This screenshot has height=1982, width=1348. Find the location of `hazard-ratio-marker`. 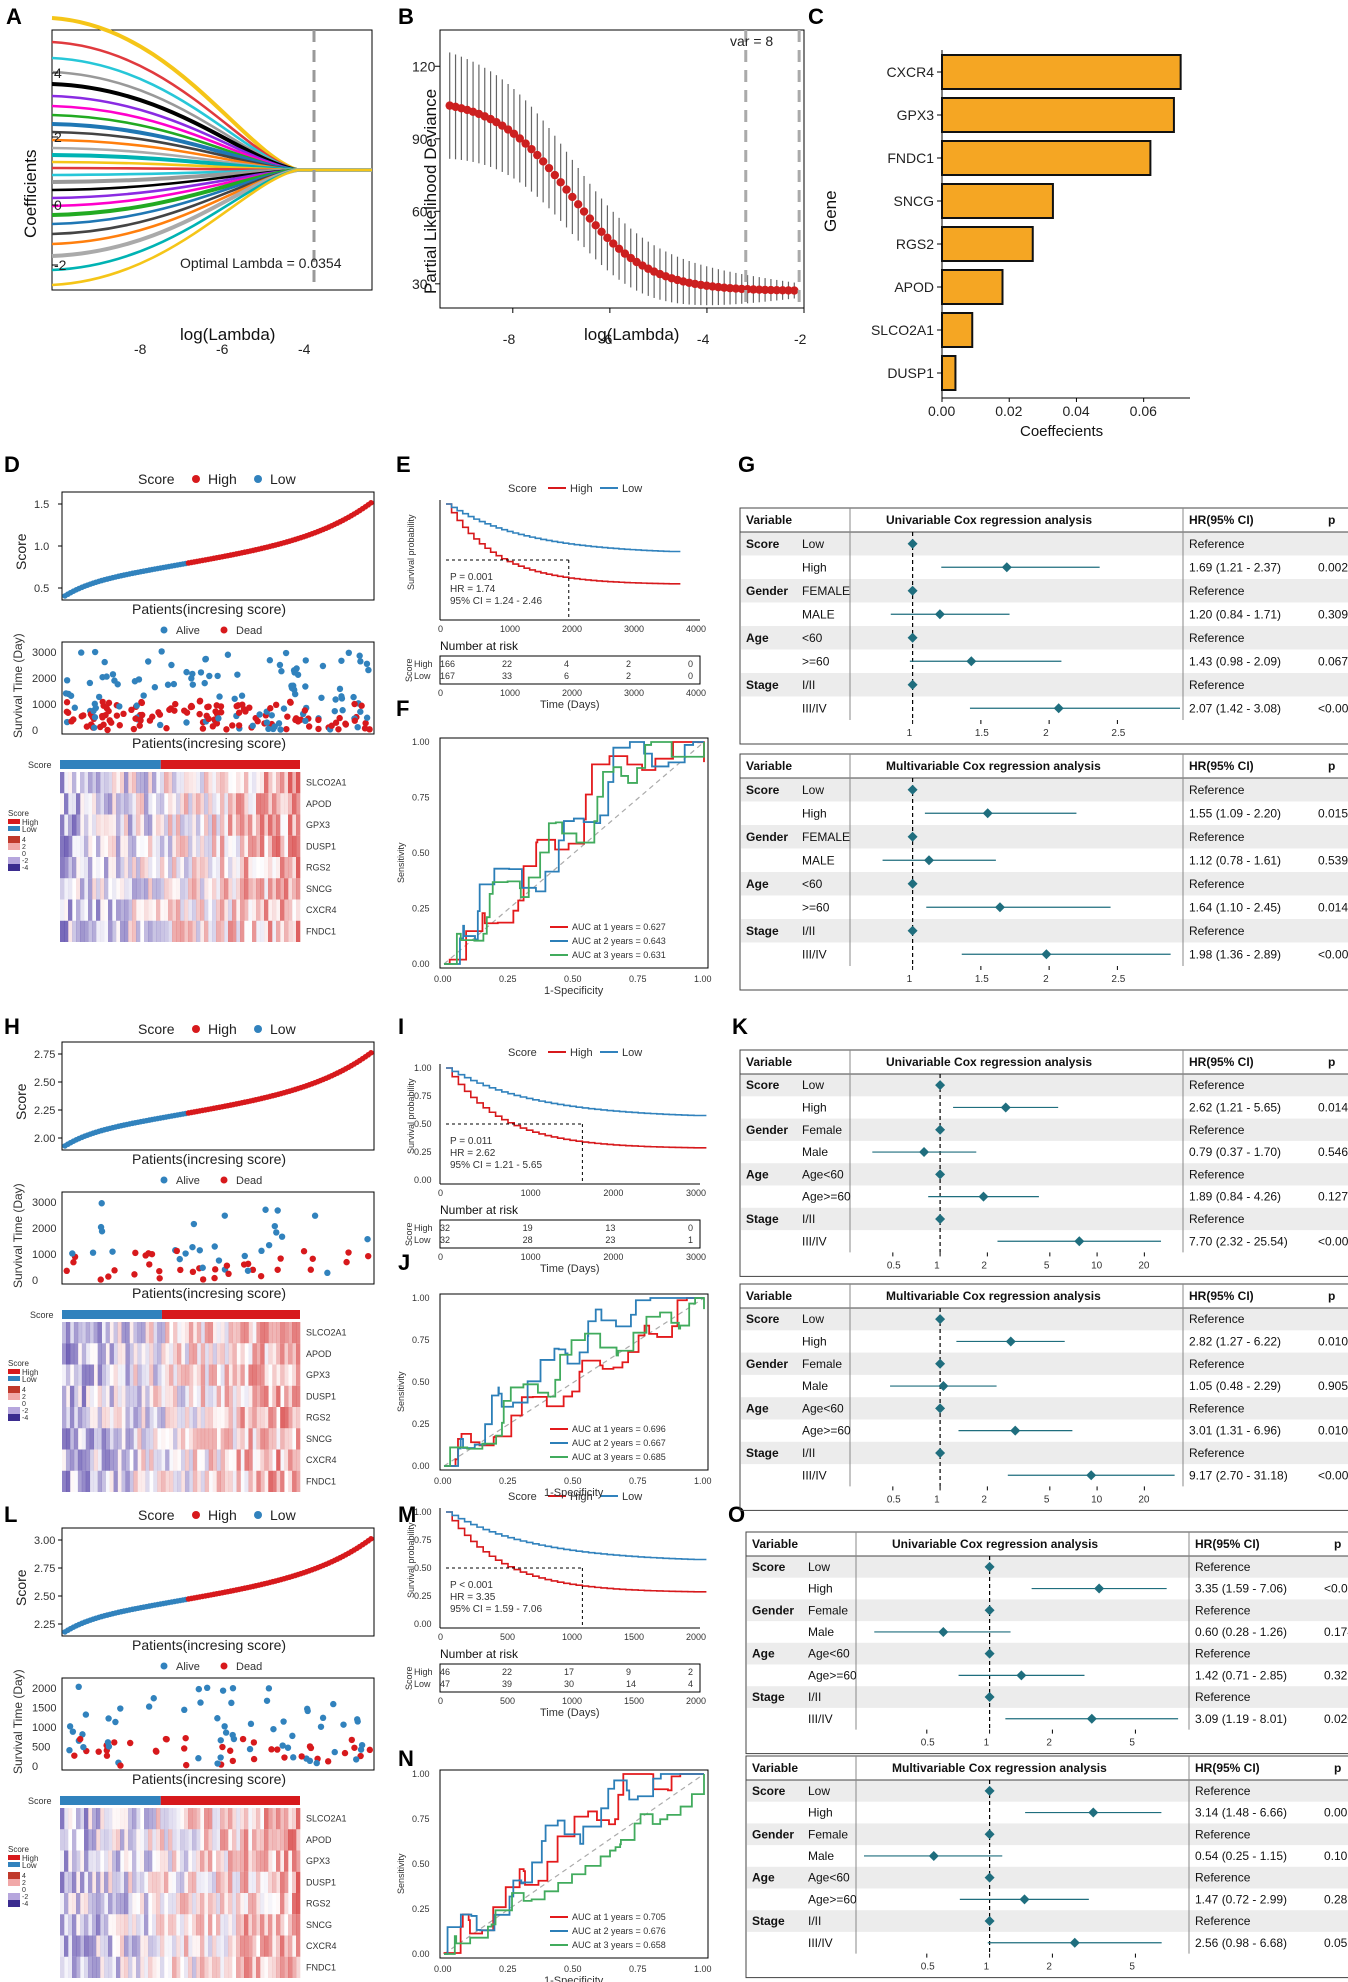

hazard-ratio-marker is located at coordinates (989, 1921).